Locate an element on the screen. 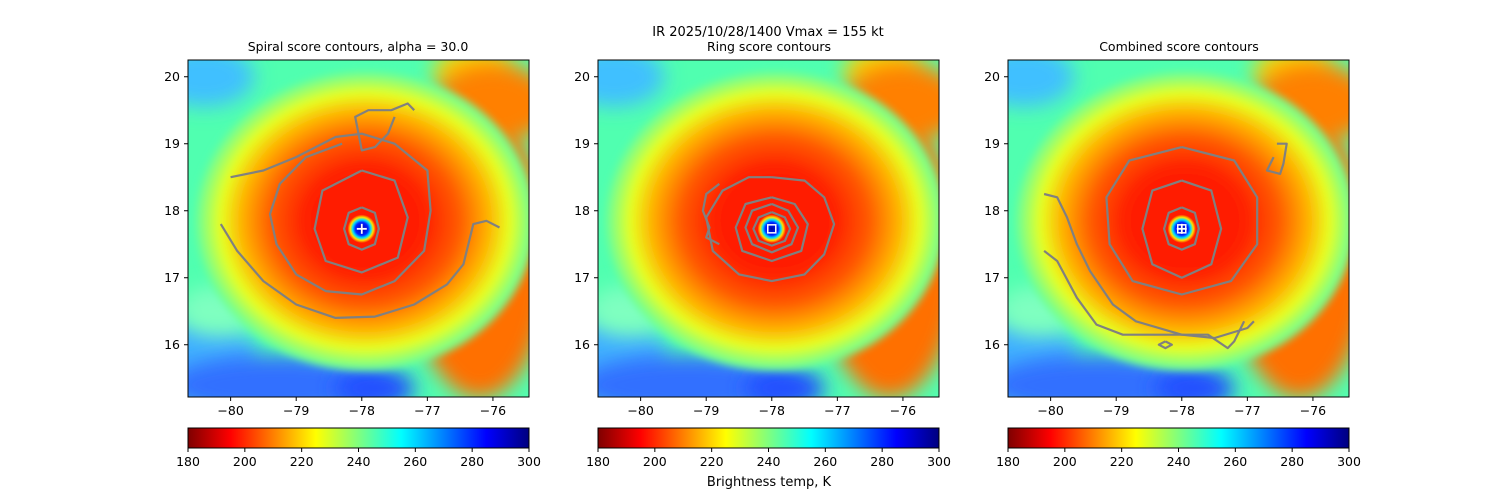  figure-suptitle: IR 2025/10/28/1400 Vmax = 155 kt is located at coordinates (767, 32).